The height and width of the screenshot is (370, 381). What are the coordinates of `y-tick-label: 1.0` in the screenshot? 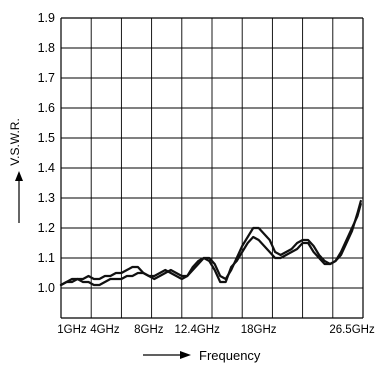 It's located at (46, 288).